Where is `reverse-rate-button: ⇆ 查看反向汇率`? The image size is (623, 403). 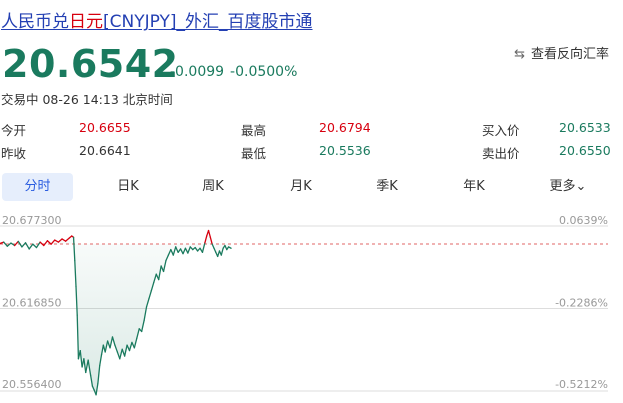 reverse-rate-button: ⇆ 查看反向汇率 is located at coordinates (561, 52).